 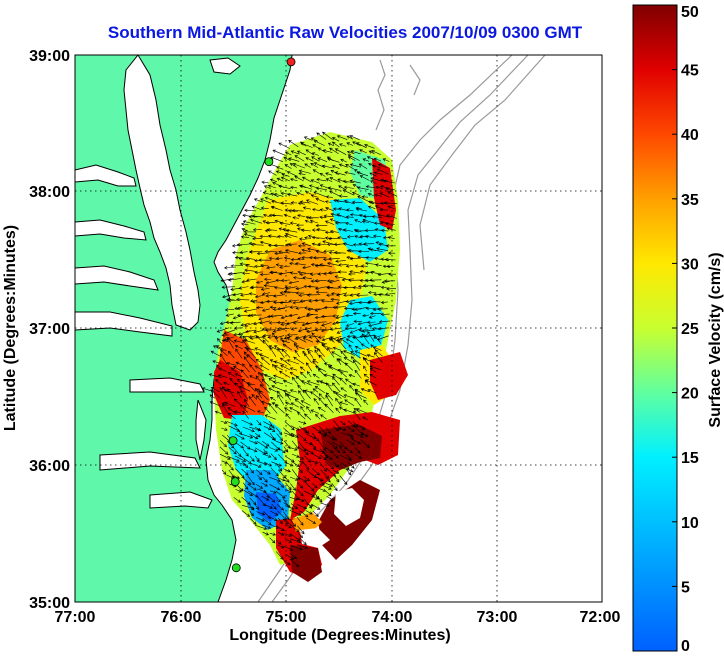 What do you see at coordinates (286, 617) in the screenshot?
I see `x-tick-label: 75:00` at bounding box center [286, 617].